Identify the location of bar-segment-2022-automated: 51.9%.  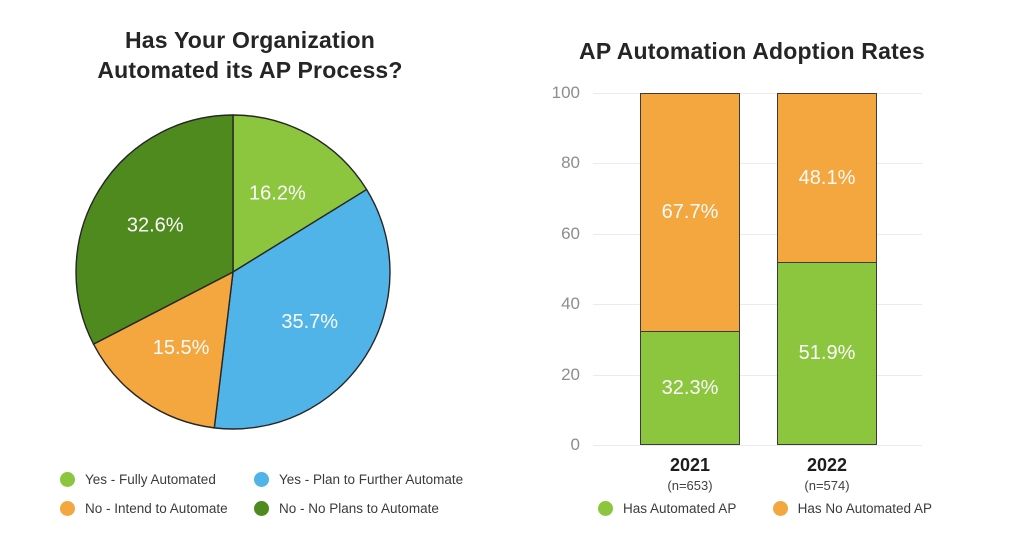
(827, 353).